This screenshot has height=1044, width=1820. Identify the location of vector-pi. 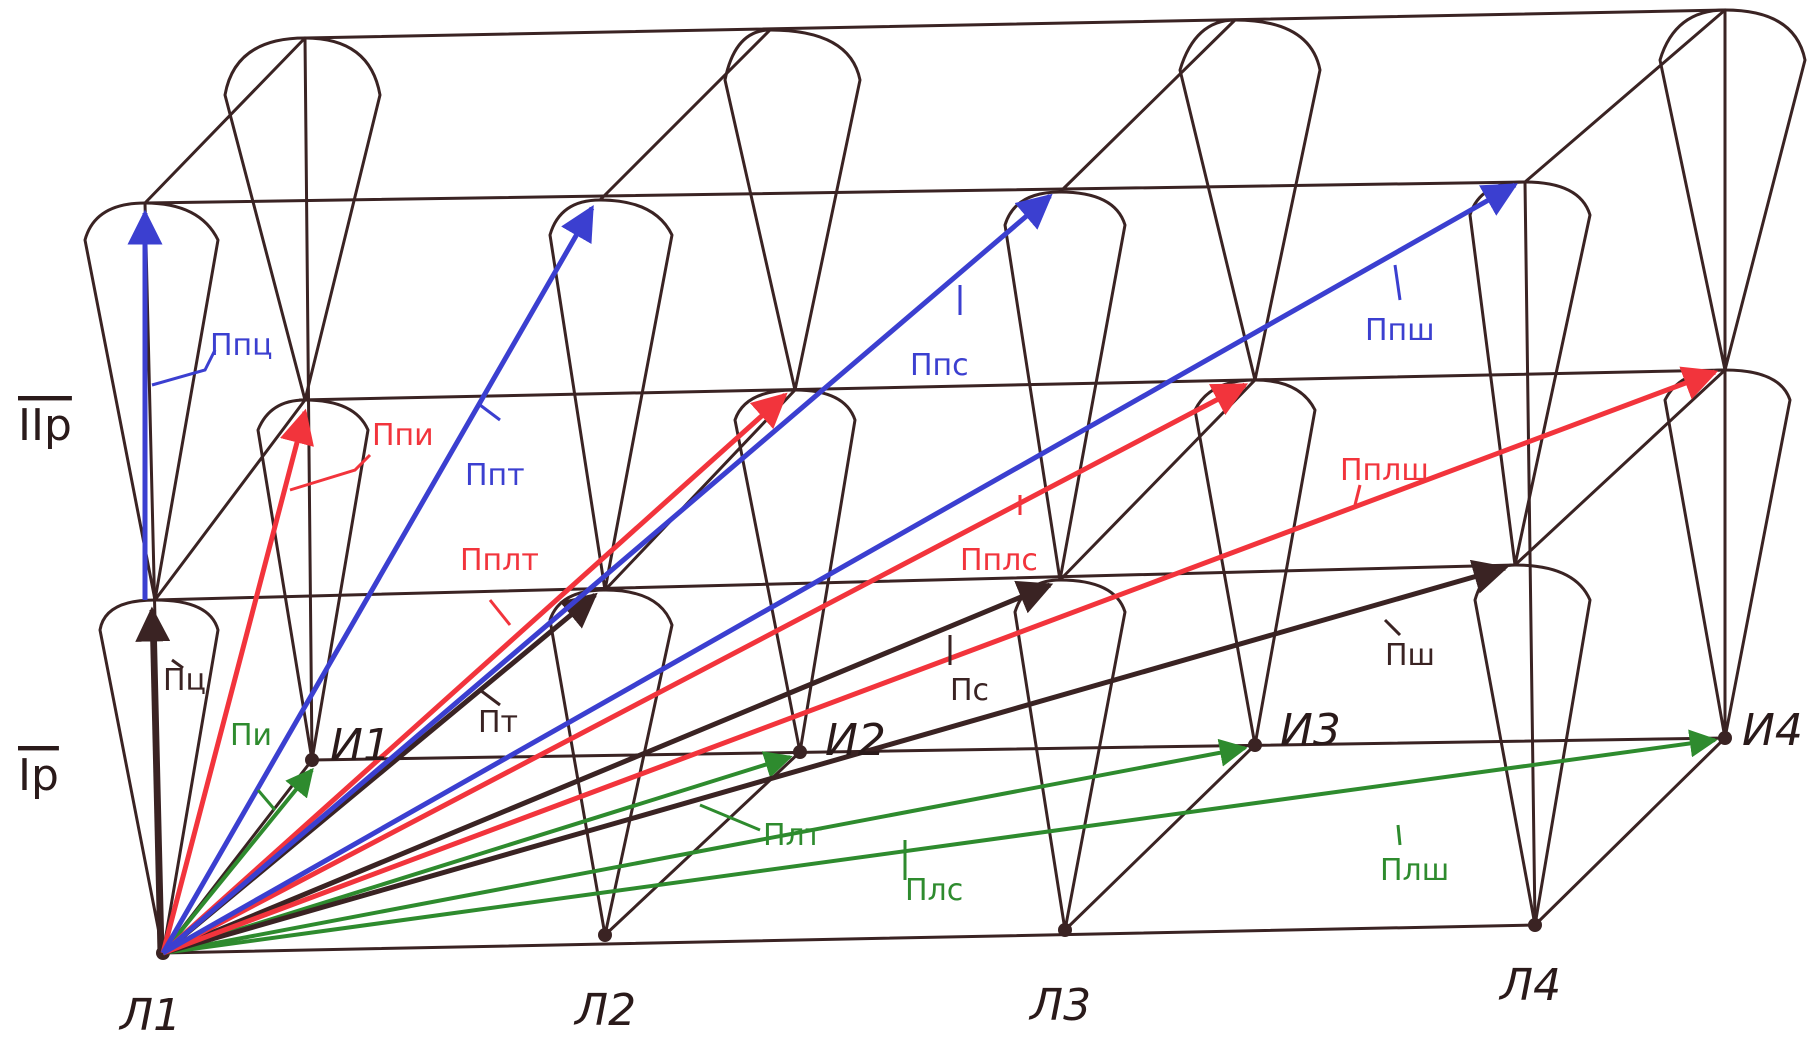
(237, 861).